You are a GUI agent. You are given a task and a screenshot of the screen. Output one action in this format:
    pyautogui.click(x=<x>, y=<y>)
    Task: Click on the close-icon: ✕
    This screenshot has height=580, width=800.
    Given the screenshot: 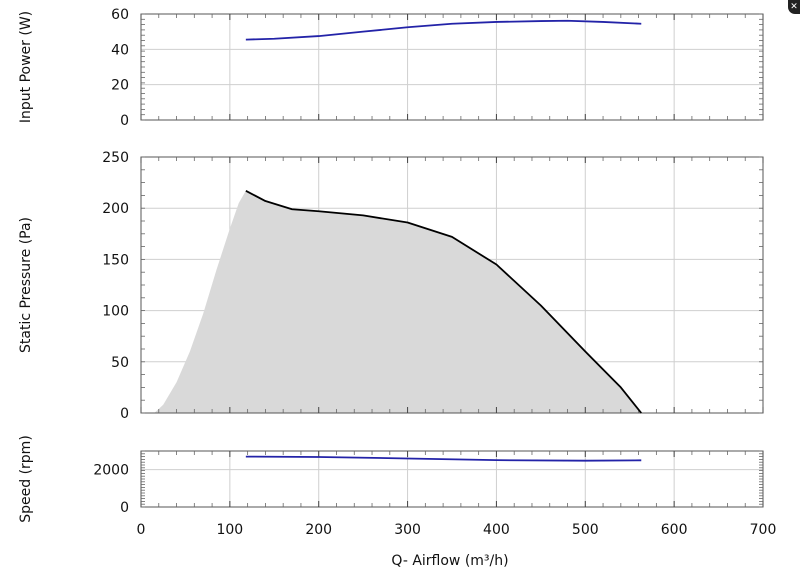 What is the action you would take?
    pyautogui.click(x=794, y=7)
    